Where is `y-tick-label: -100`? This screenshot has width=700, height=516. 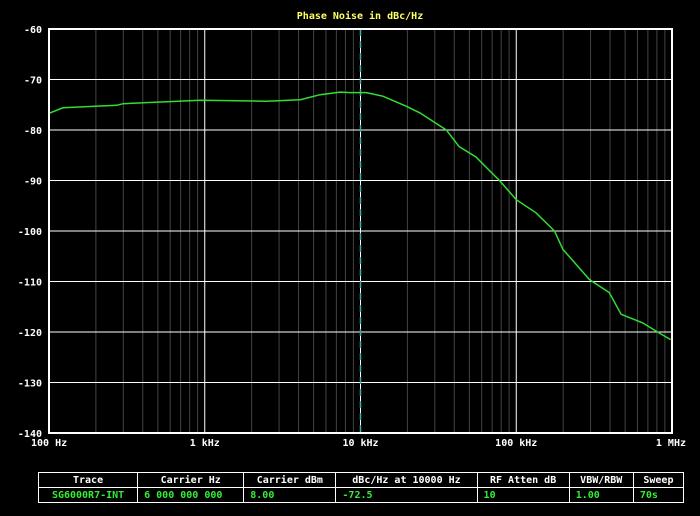 y-tick-label: -100 is located at coordinates (30, 232).